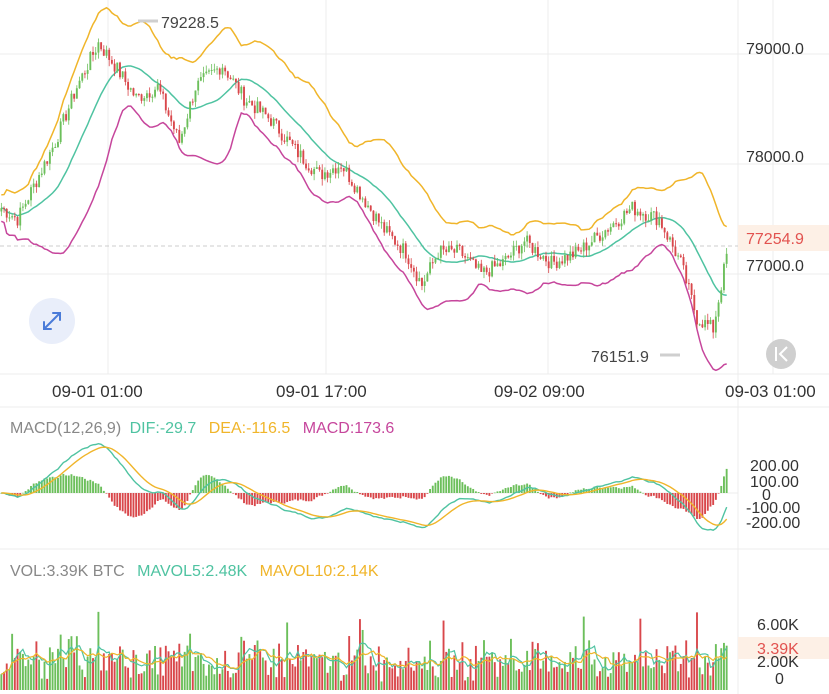 This screenshot has height=694, width=829. Describe the element at coordinates (773, 508) in the screenshot. I see `macd-tick-neg100: -100.00` at that location.